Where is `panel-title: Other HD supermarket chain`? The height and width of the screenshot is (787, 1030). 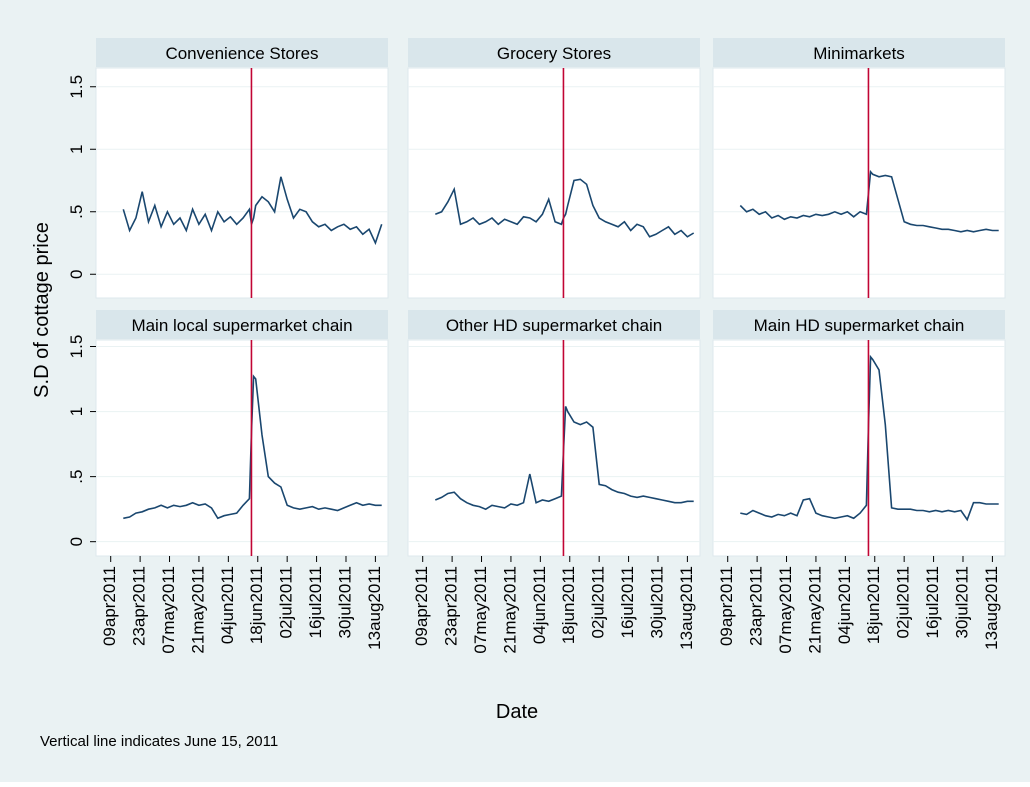
panel-title: Other HD supermarket chain is located at coordinates (554, 325).